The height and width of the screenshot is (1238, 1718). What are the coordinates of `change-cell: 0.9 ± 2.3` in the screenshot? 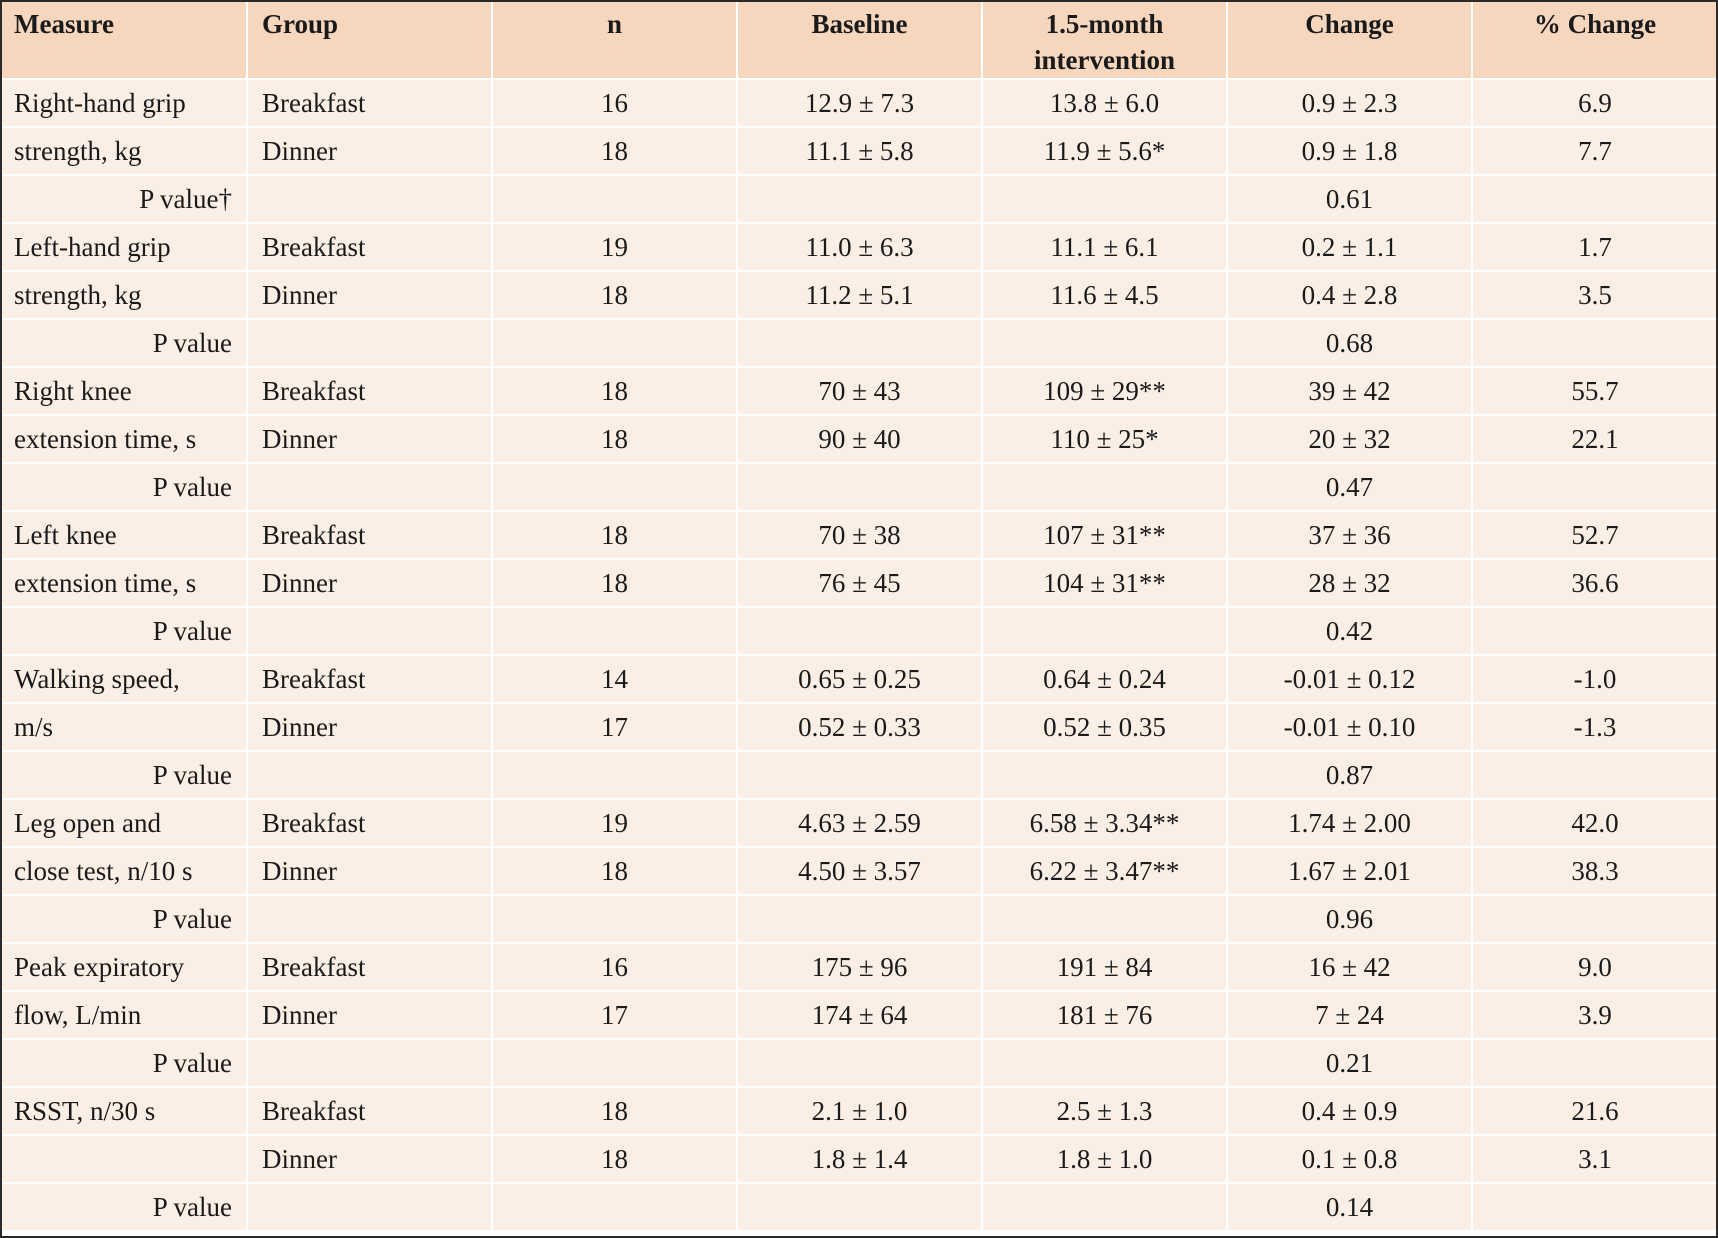 It's located at (1350, 103).